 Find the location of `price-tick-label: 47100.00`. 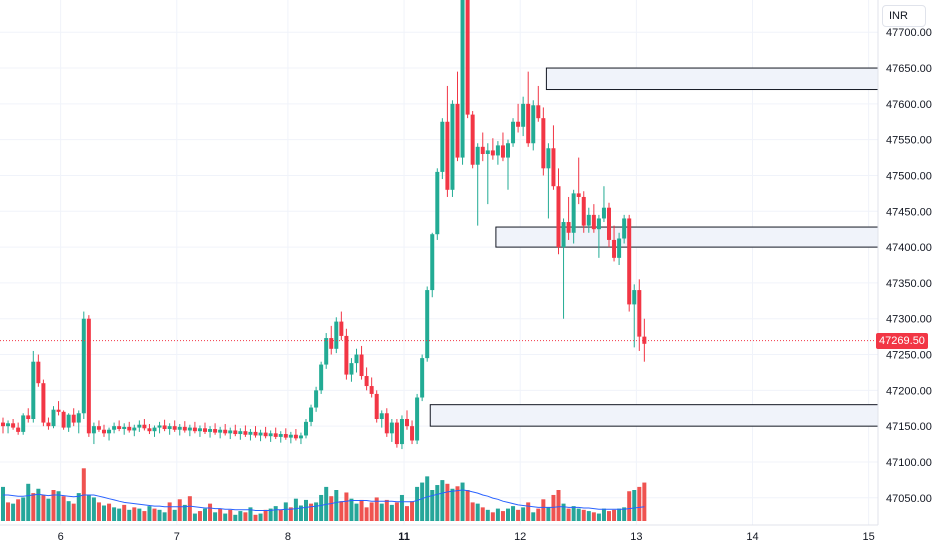

price-tick-label: 47100.00 is located at coordinates (909, 463).